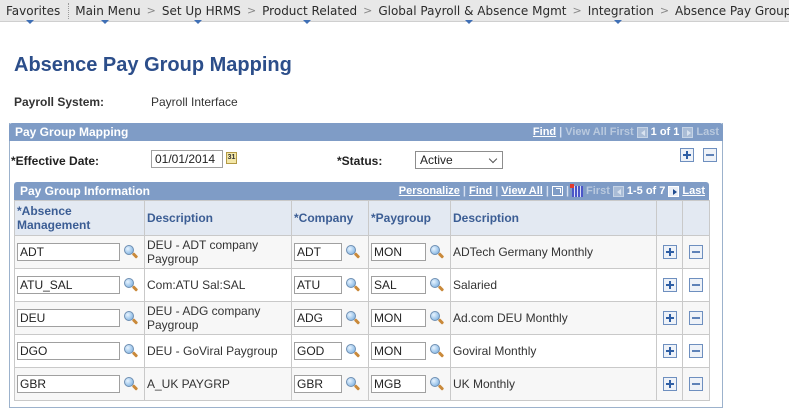  I want to click on paygroup-description-cell: UK Monthly, so click(553, 384).